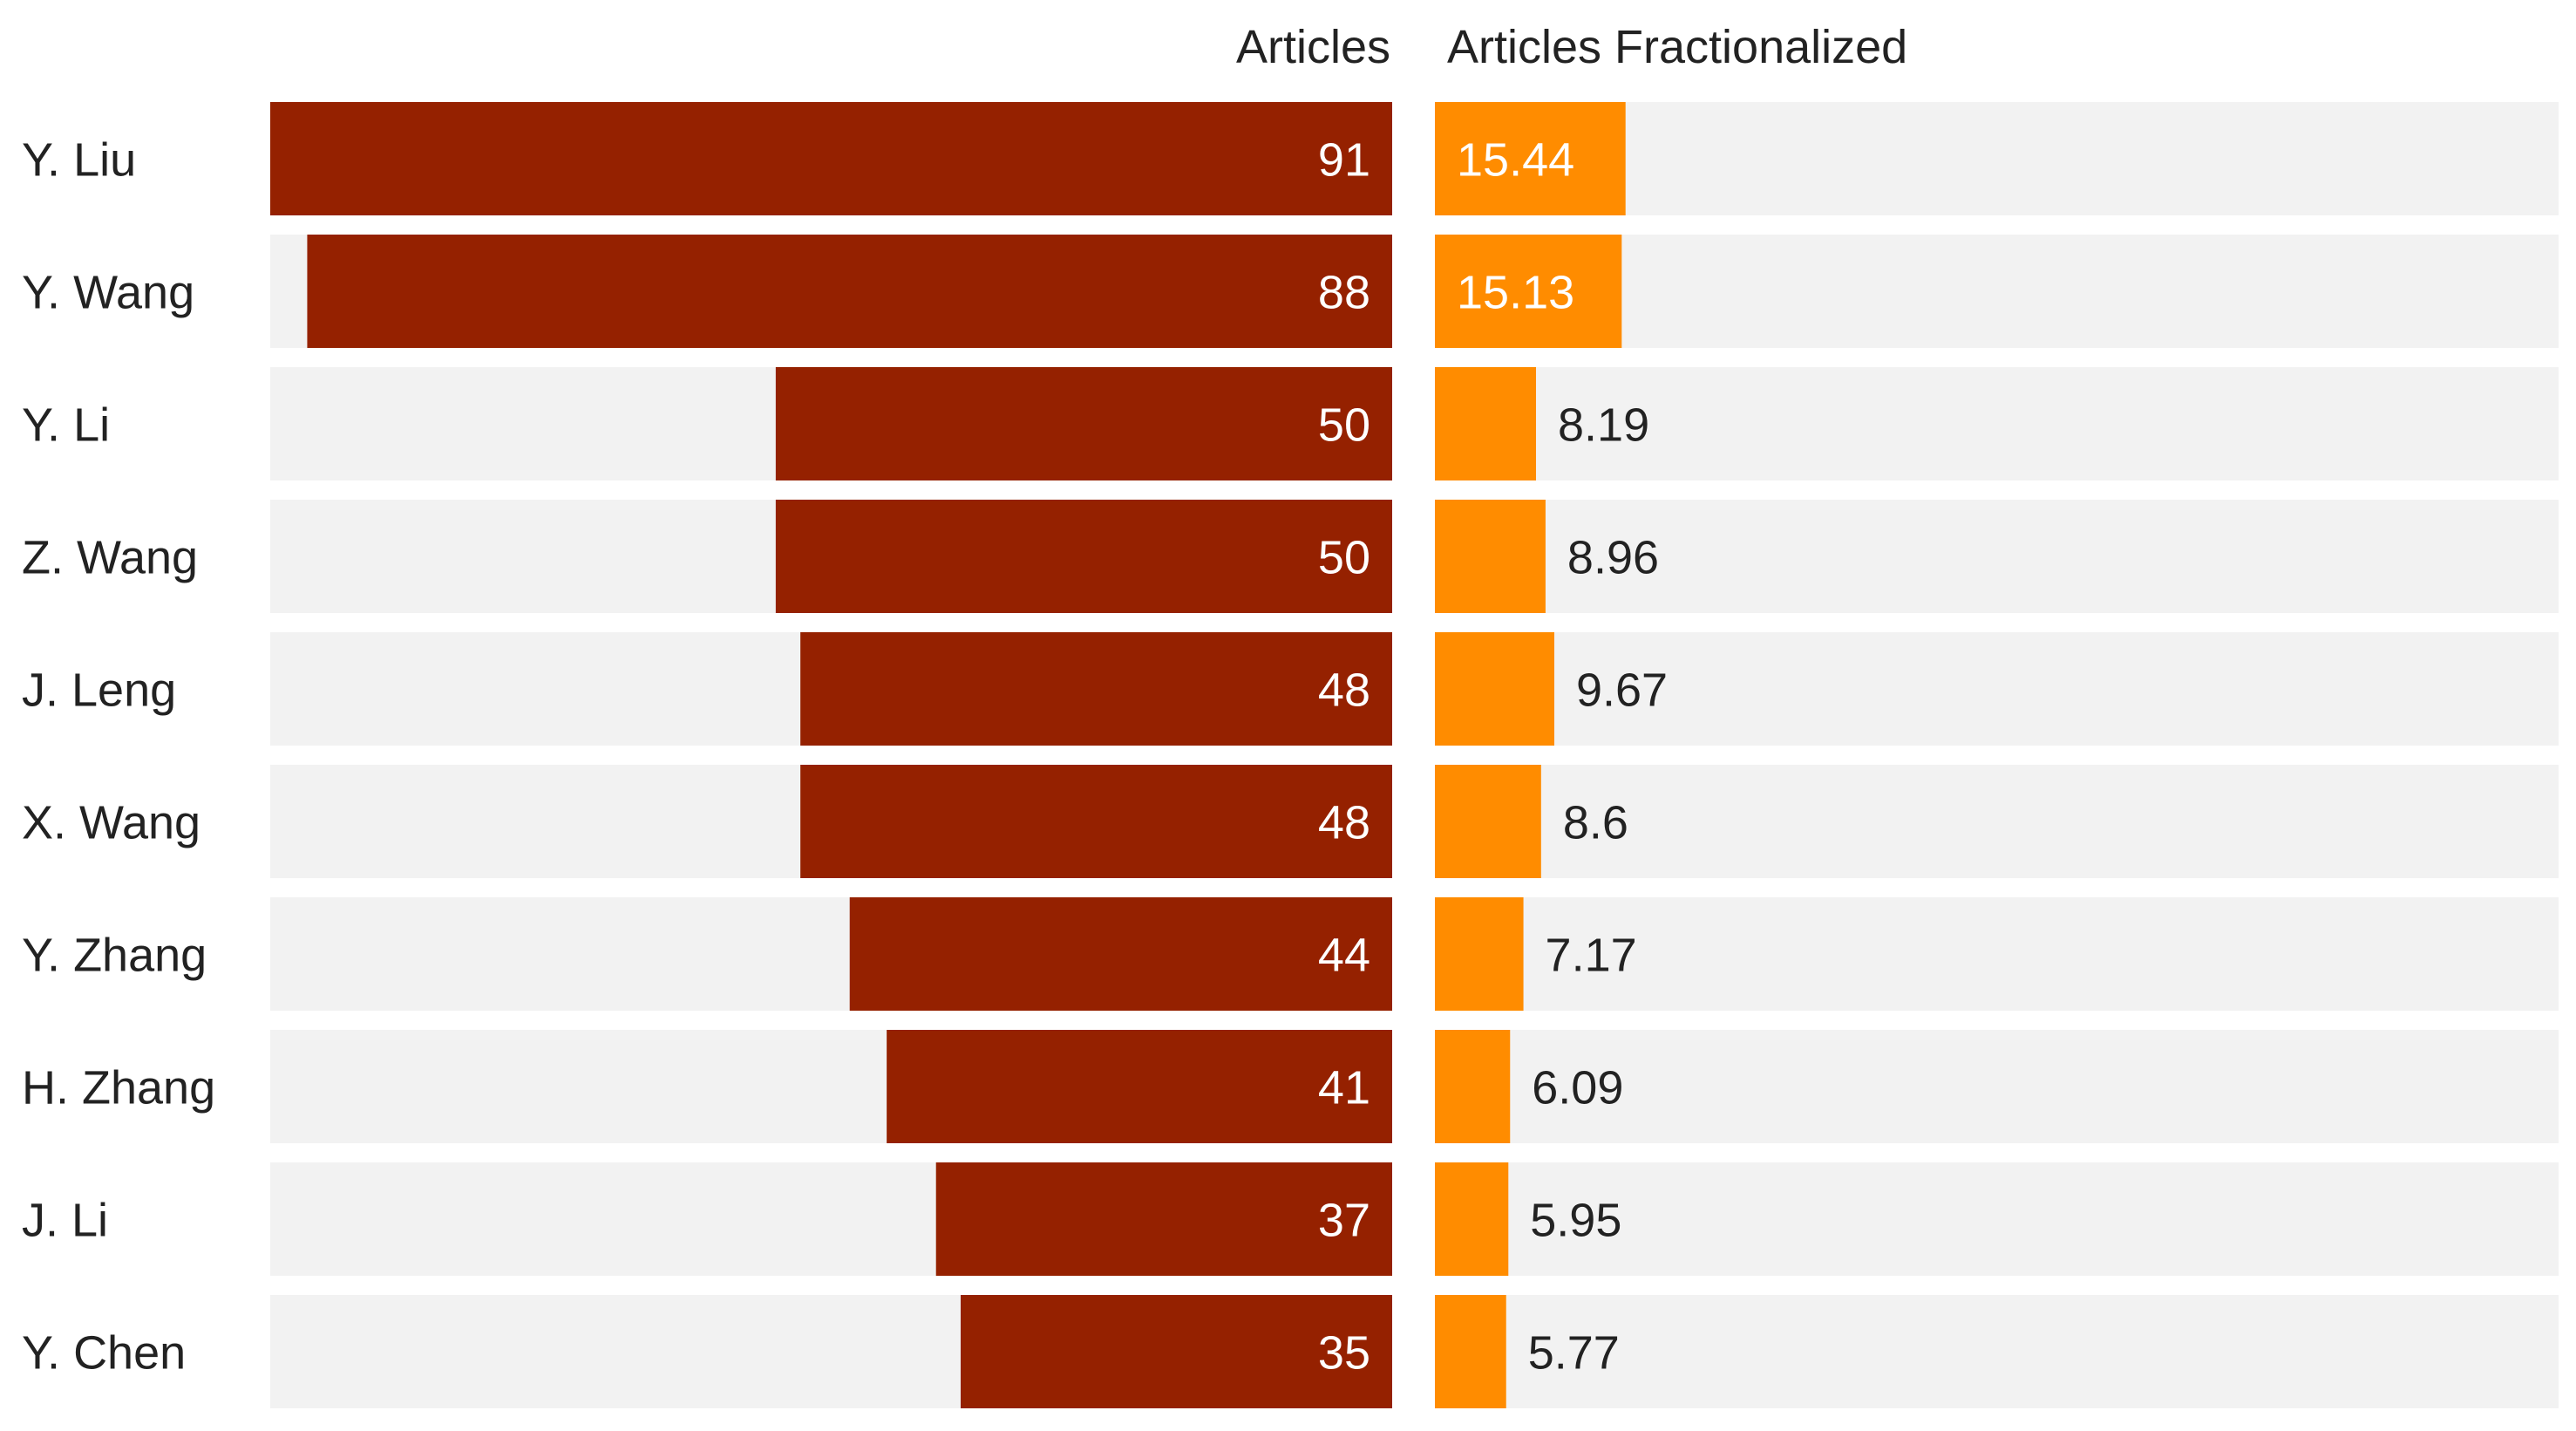  I want to click on column-headers: Articles Articles Fractionalized, so click(1572, 47).